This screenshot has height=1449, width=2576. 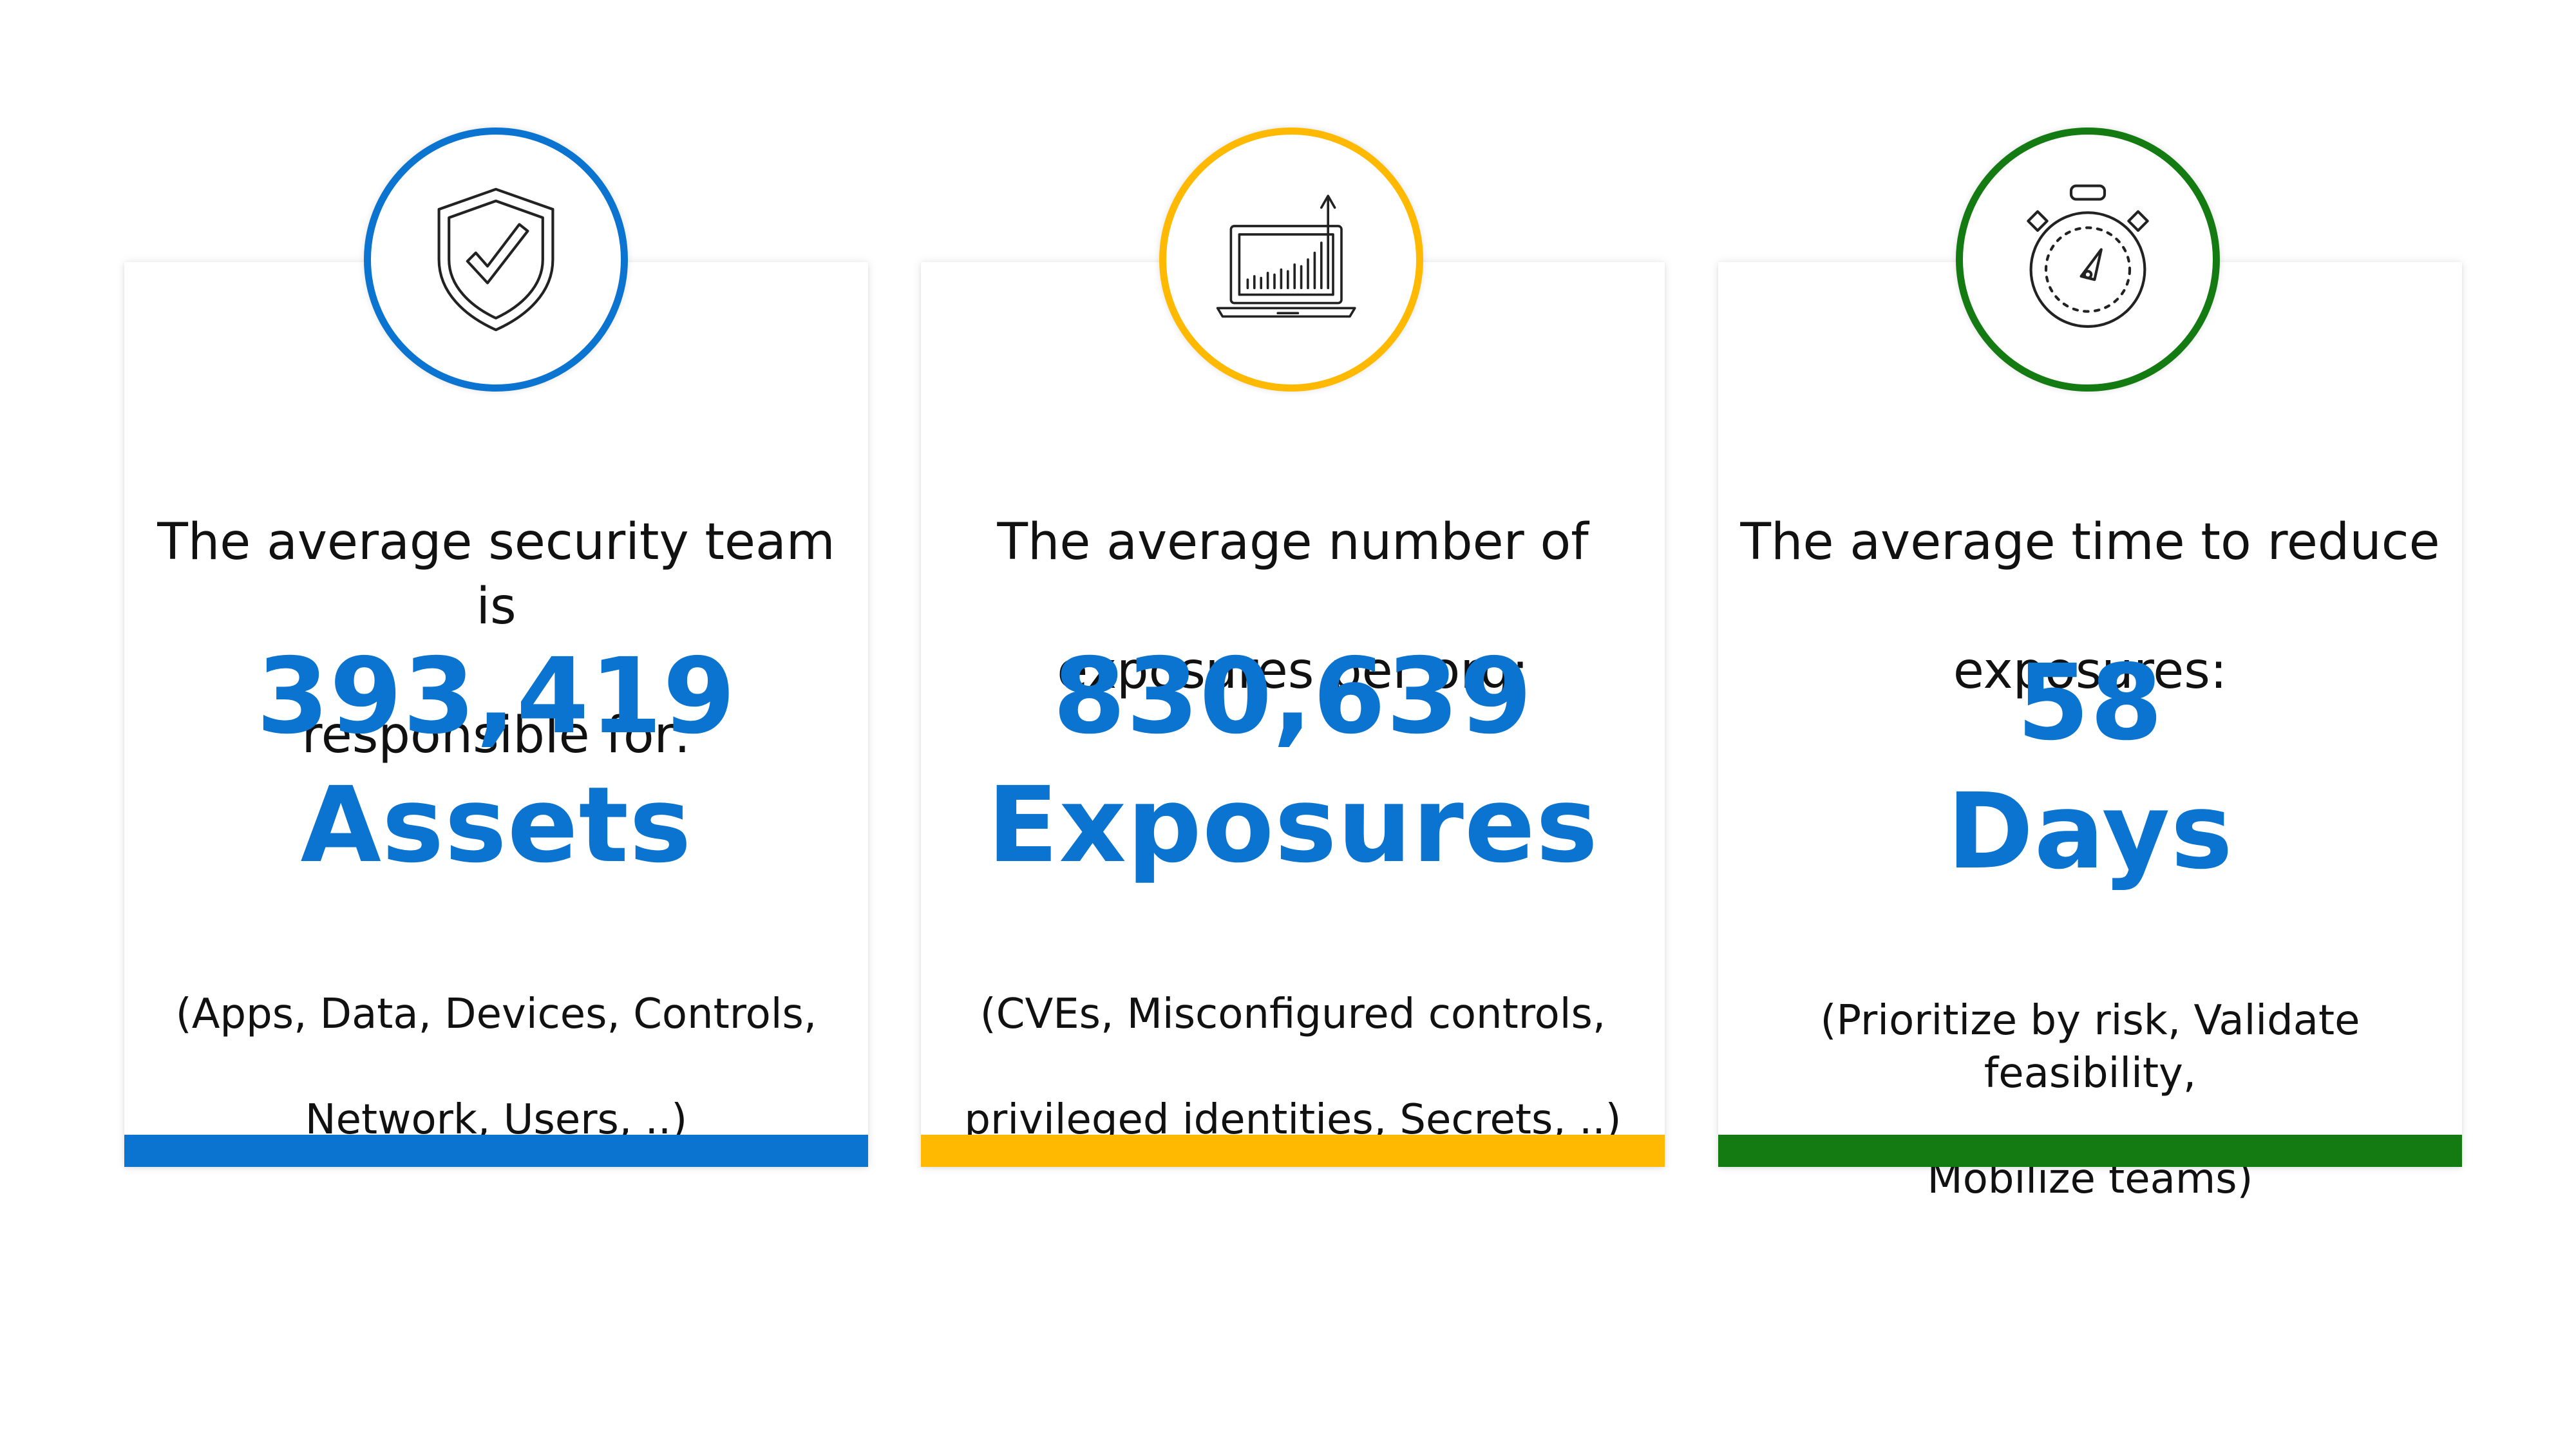 What do you see at coordinates (2090, 542) in the screenshot?
I see `heading-line: The average time to reduce` at bounding box center [2090, 542].